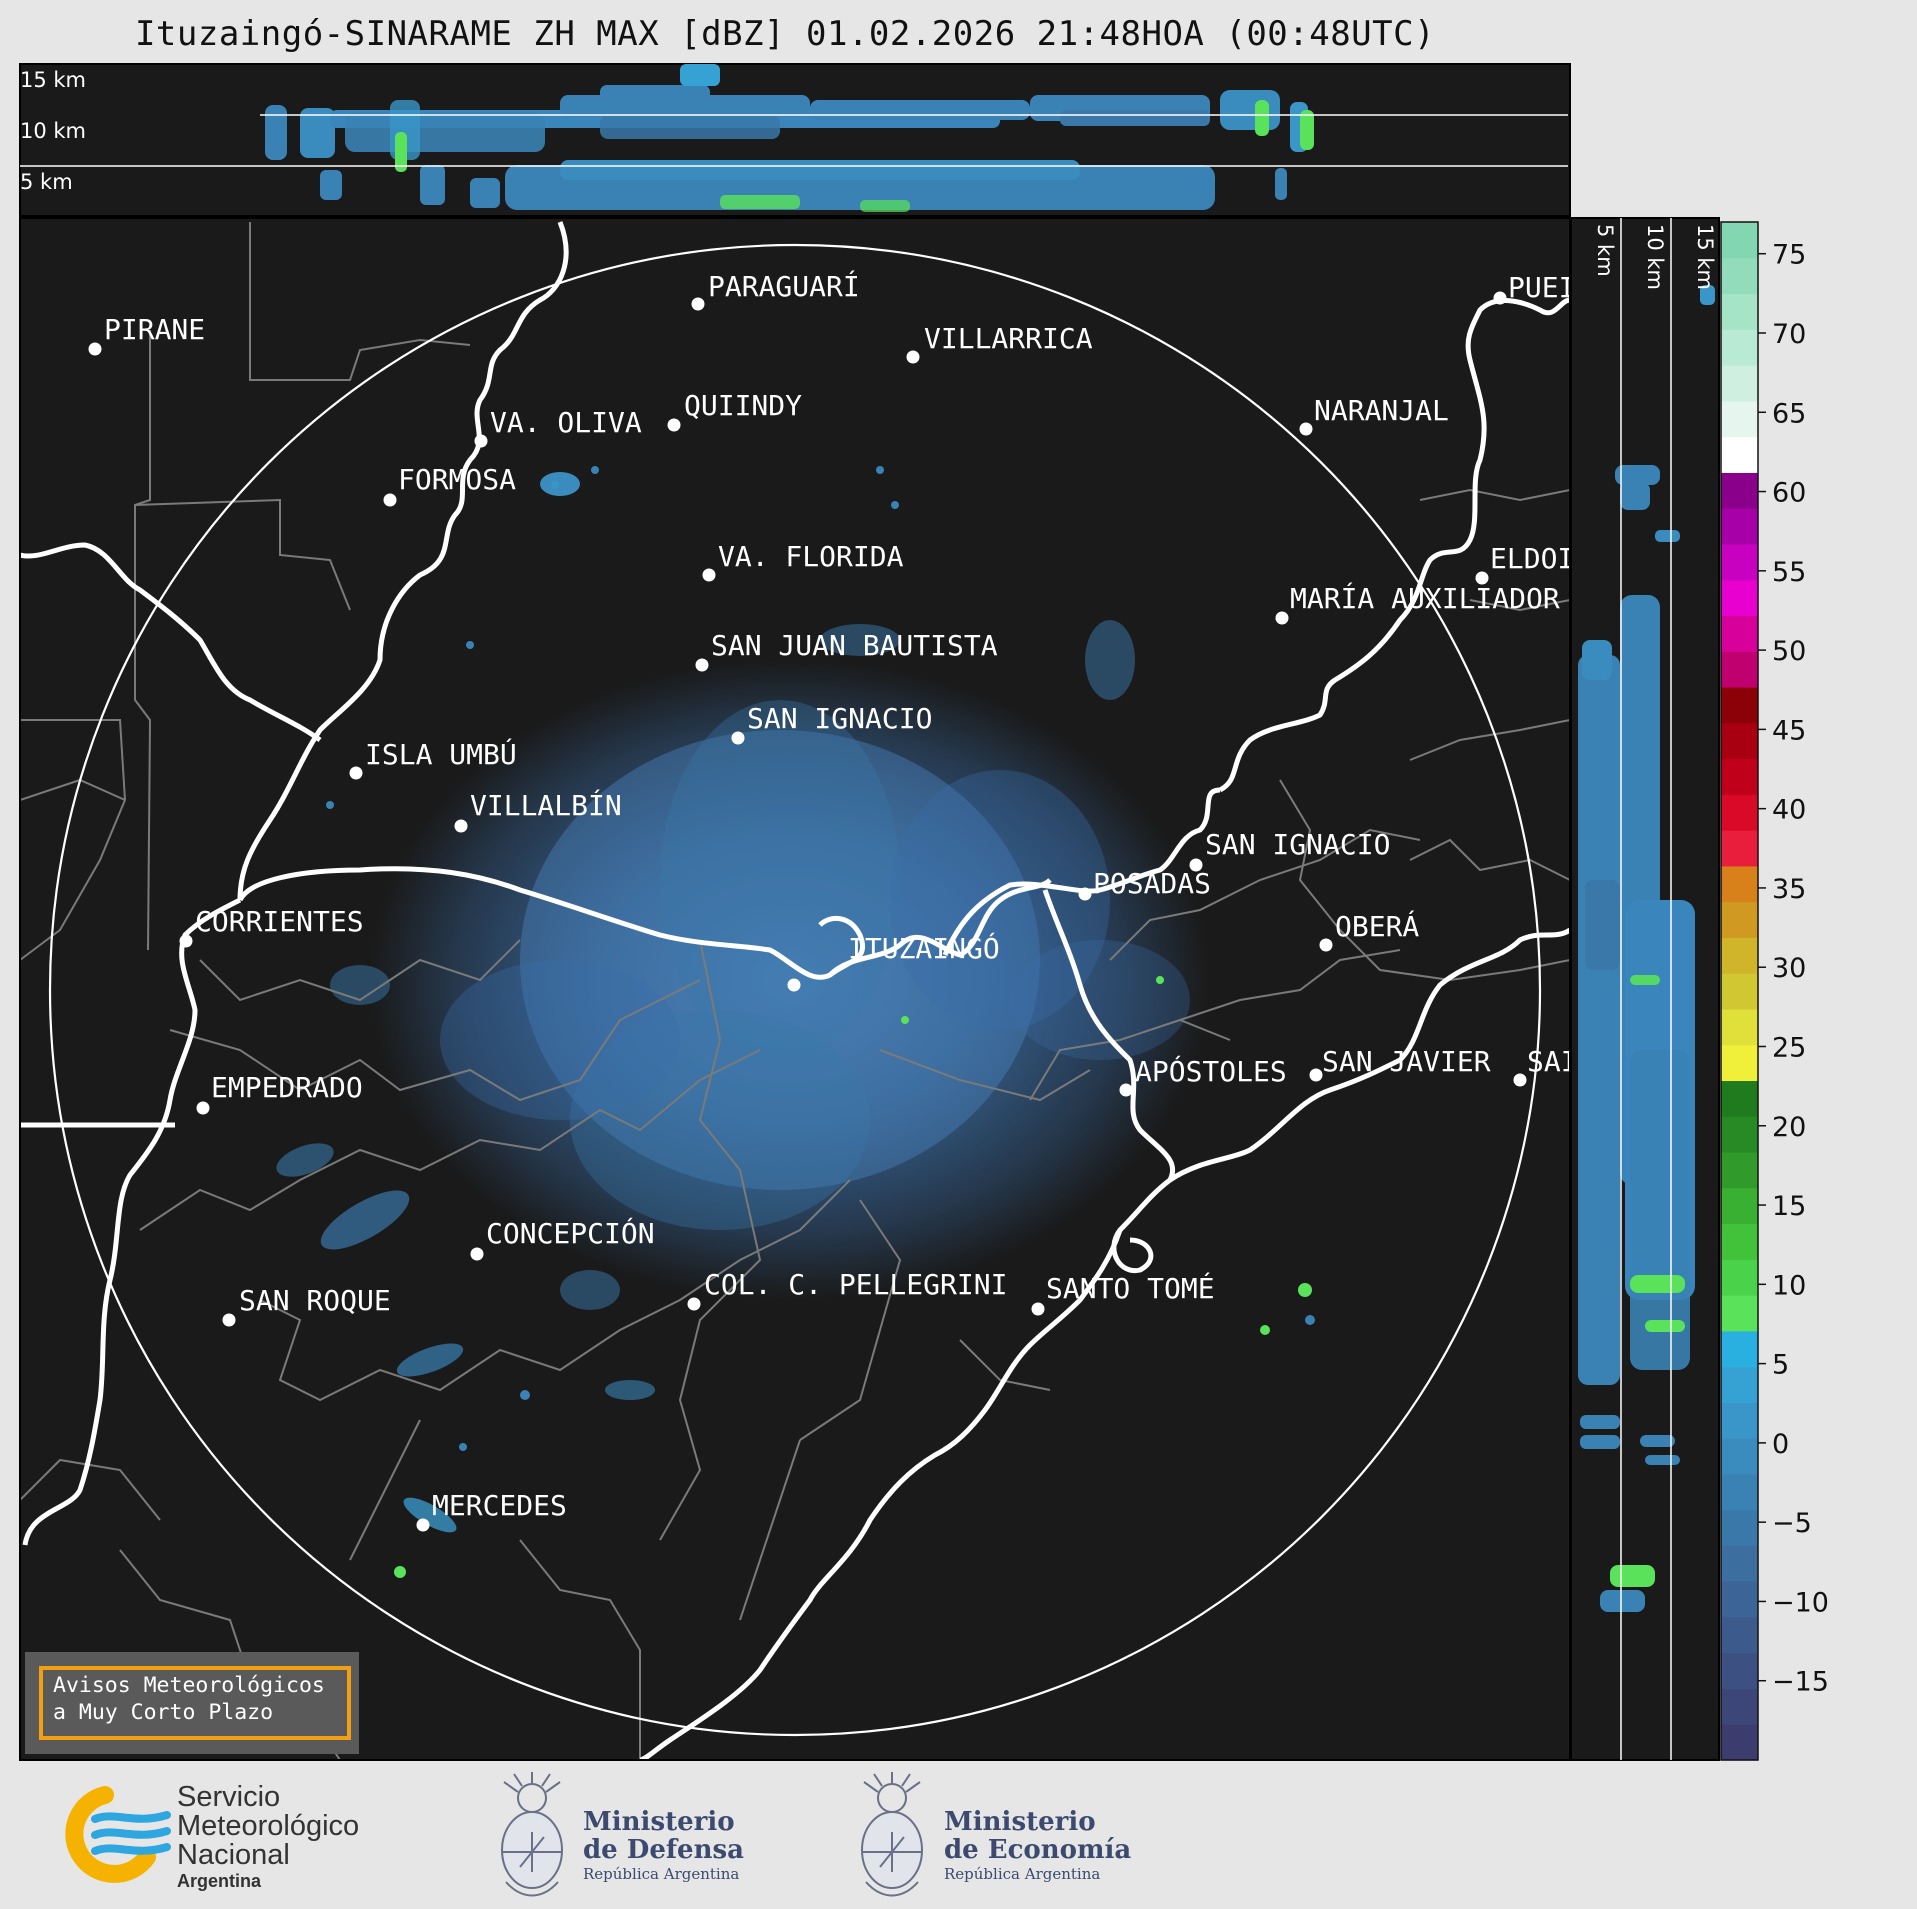 This screenshot has height=1909, width=1917. I want to click on city-marker: SAN JAVIER, so click(1400, 1063).